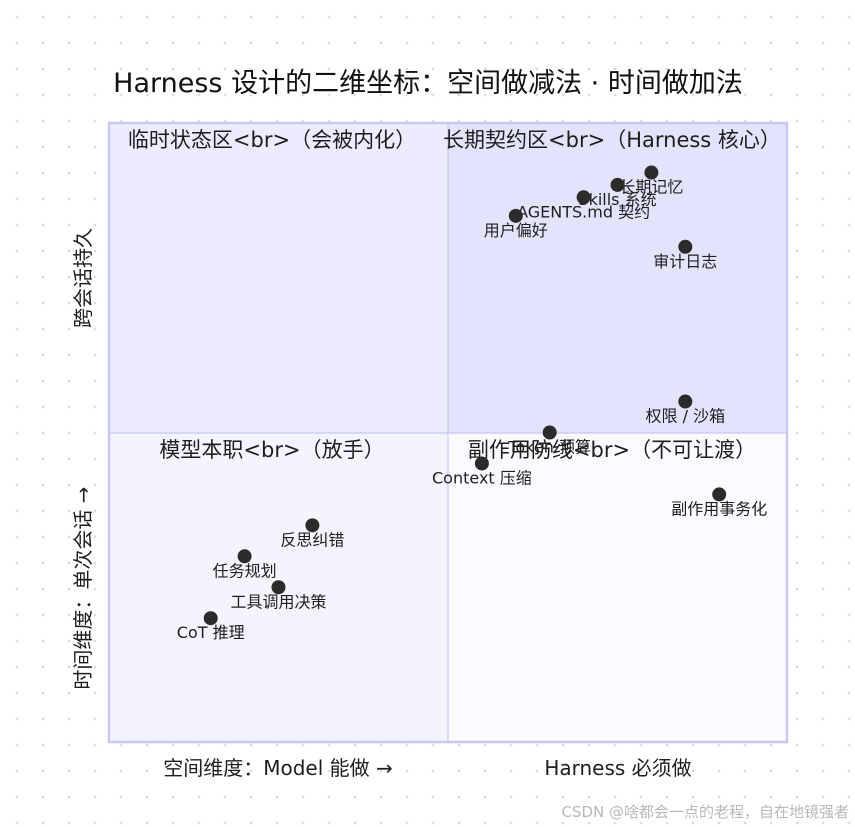  I want to click on point-label: 长期记忆, so click(651, 187).